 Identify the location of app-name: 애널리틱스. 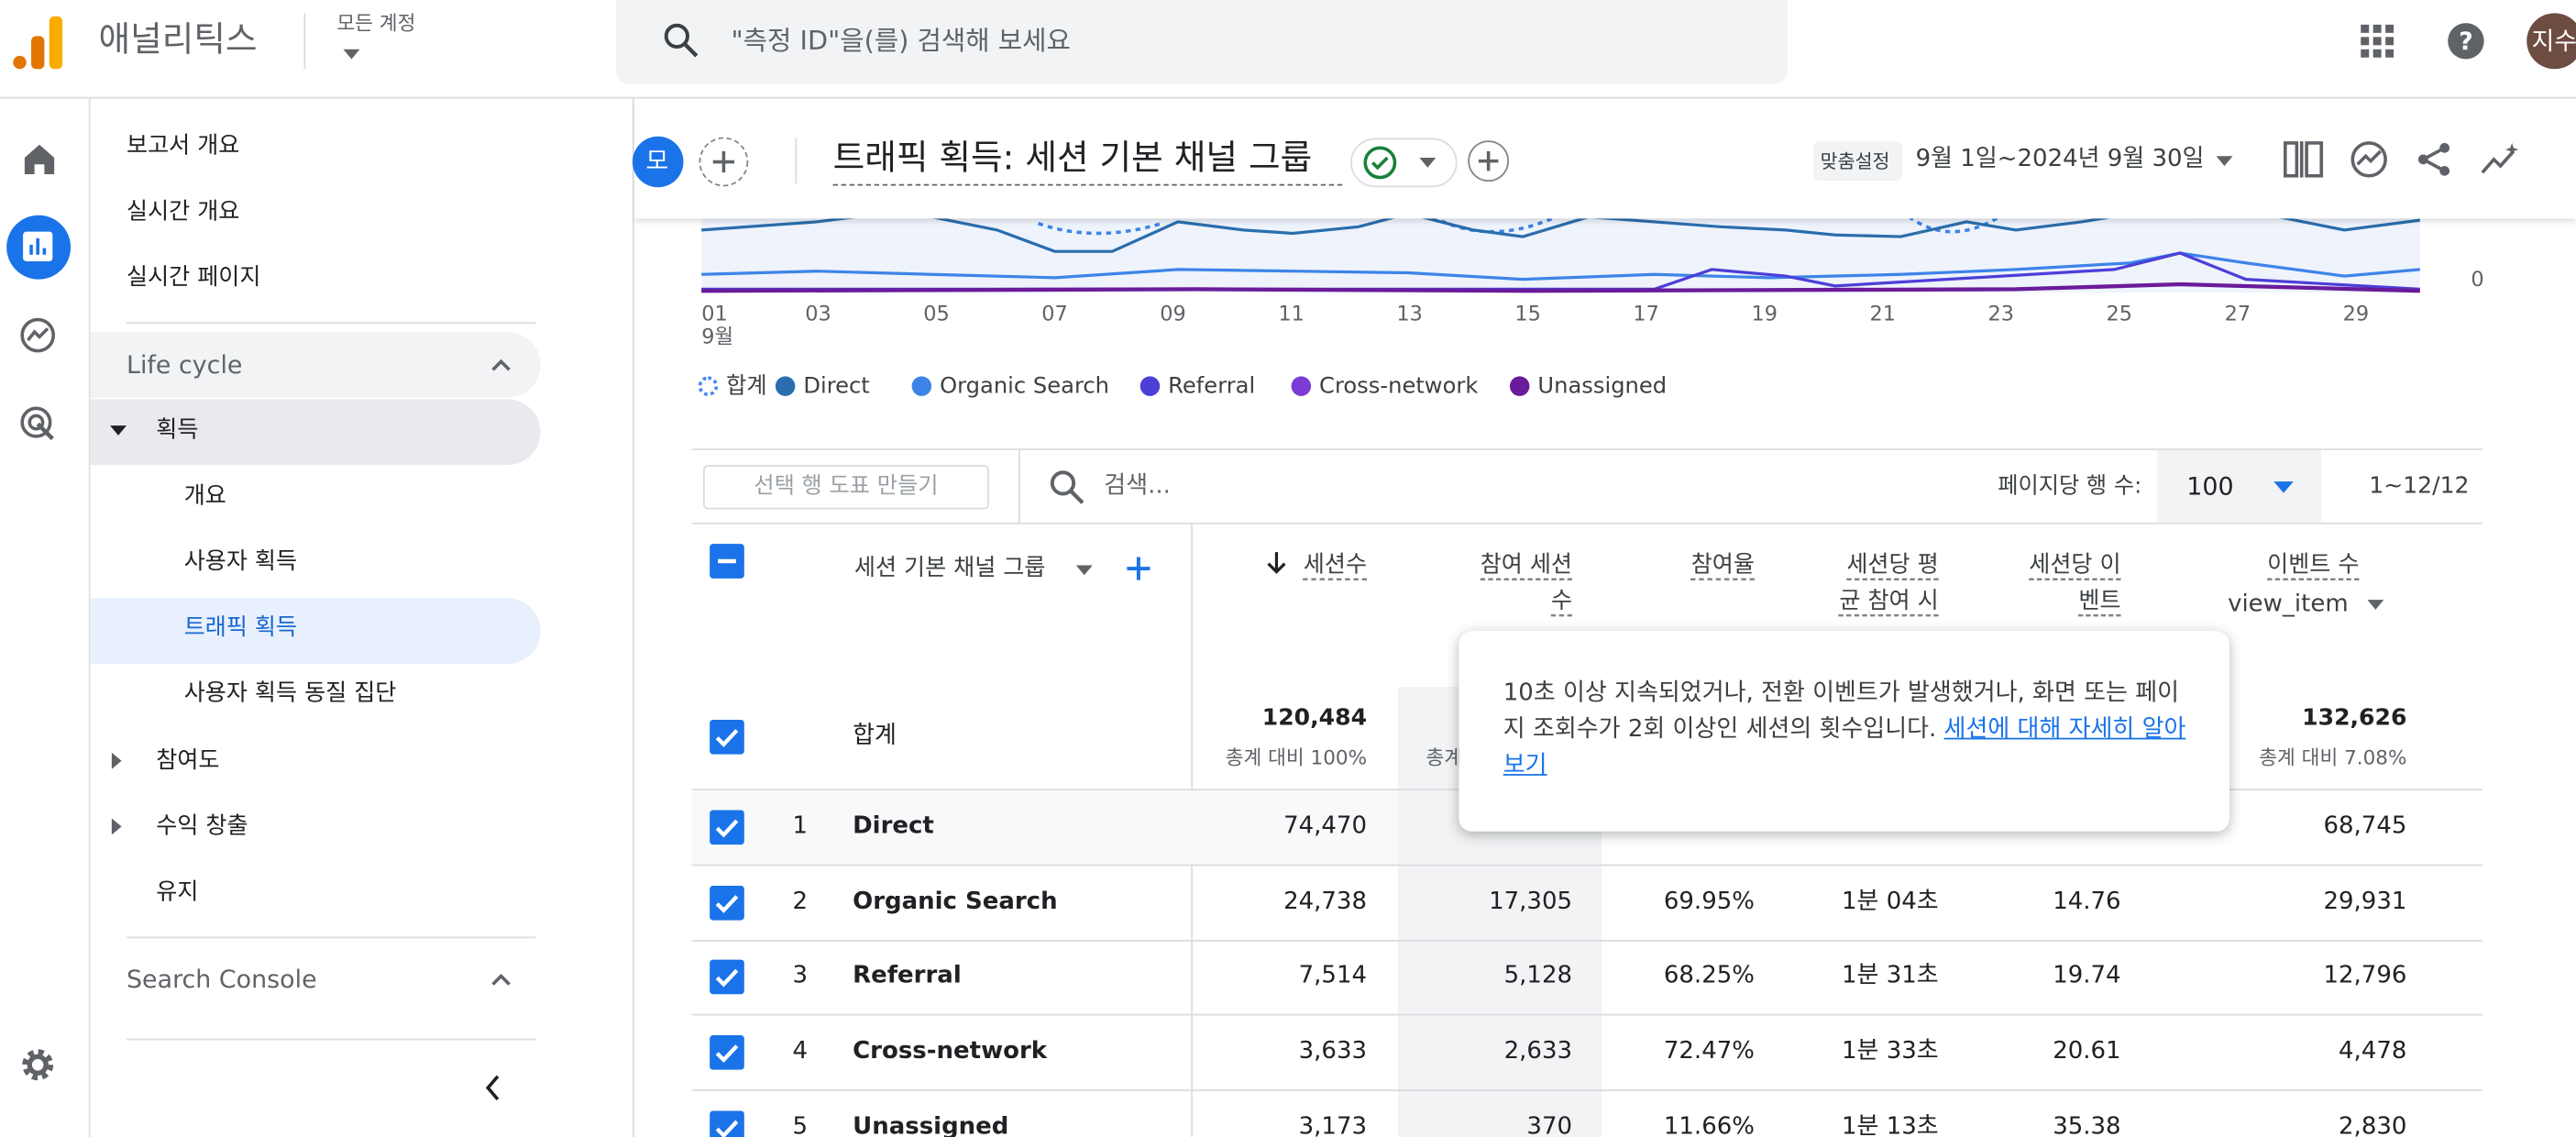
(178, 40).